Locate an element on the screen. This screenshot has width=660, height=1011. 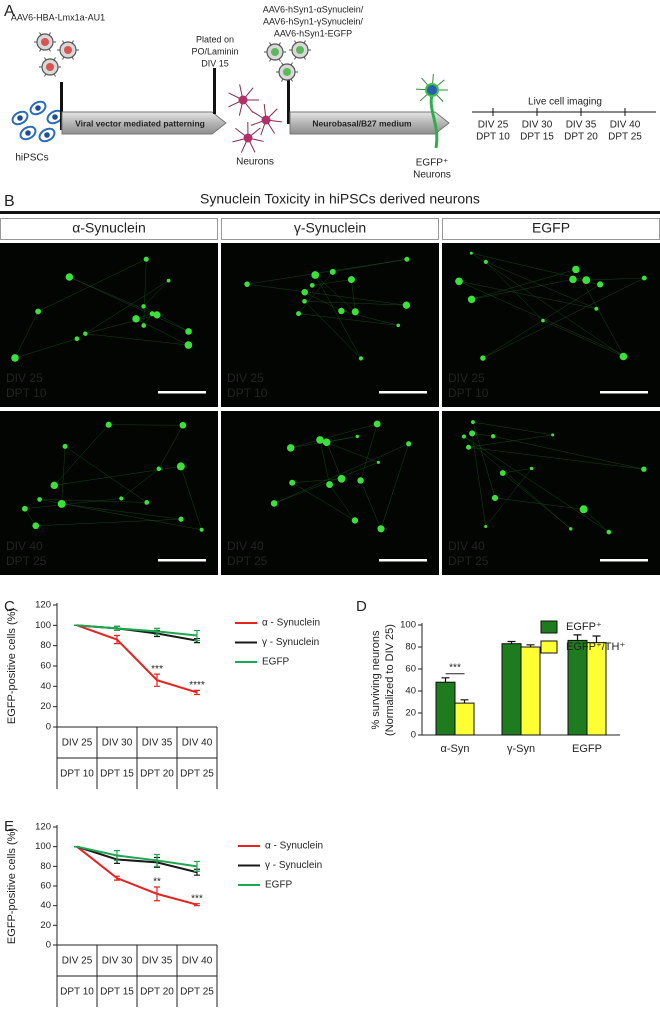
micrograph is located at coordinates (109, 325).